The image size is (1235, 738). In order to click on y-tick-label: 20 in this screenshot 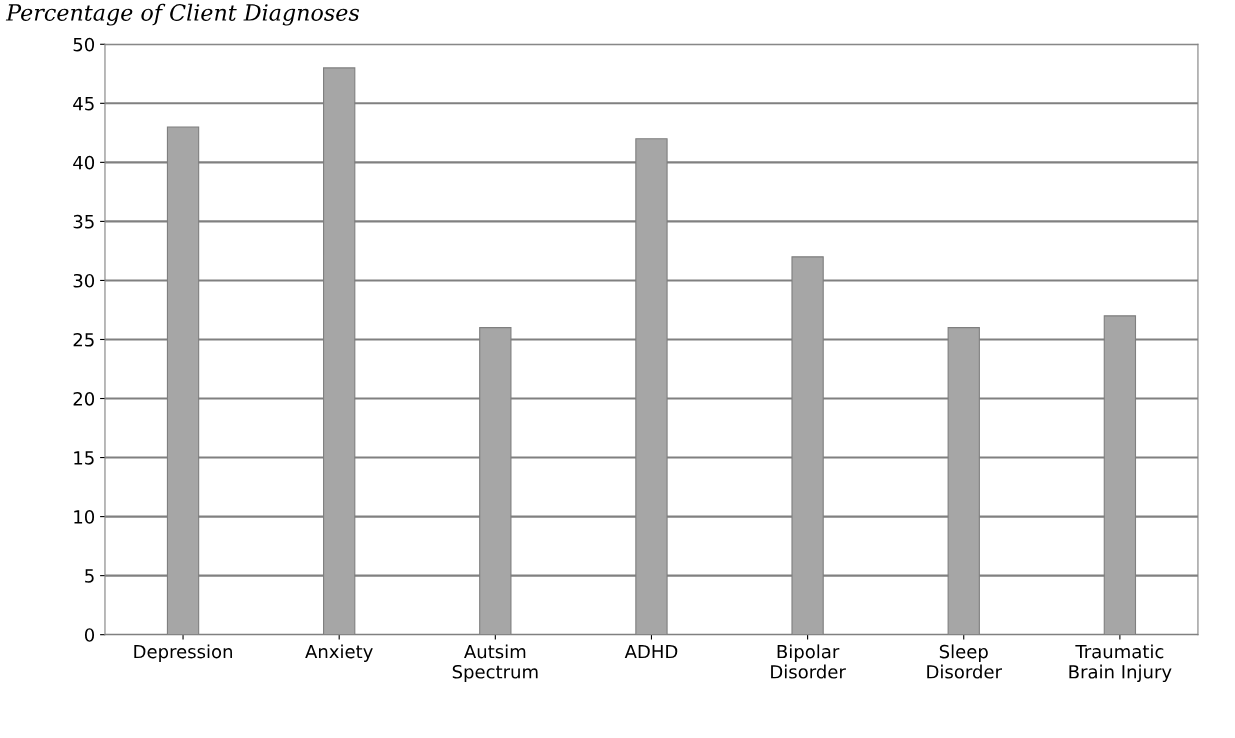, I will do `click(84, 398)`.